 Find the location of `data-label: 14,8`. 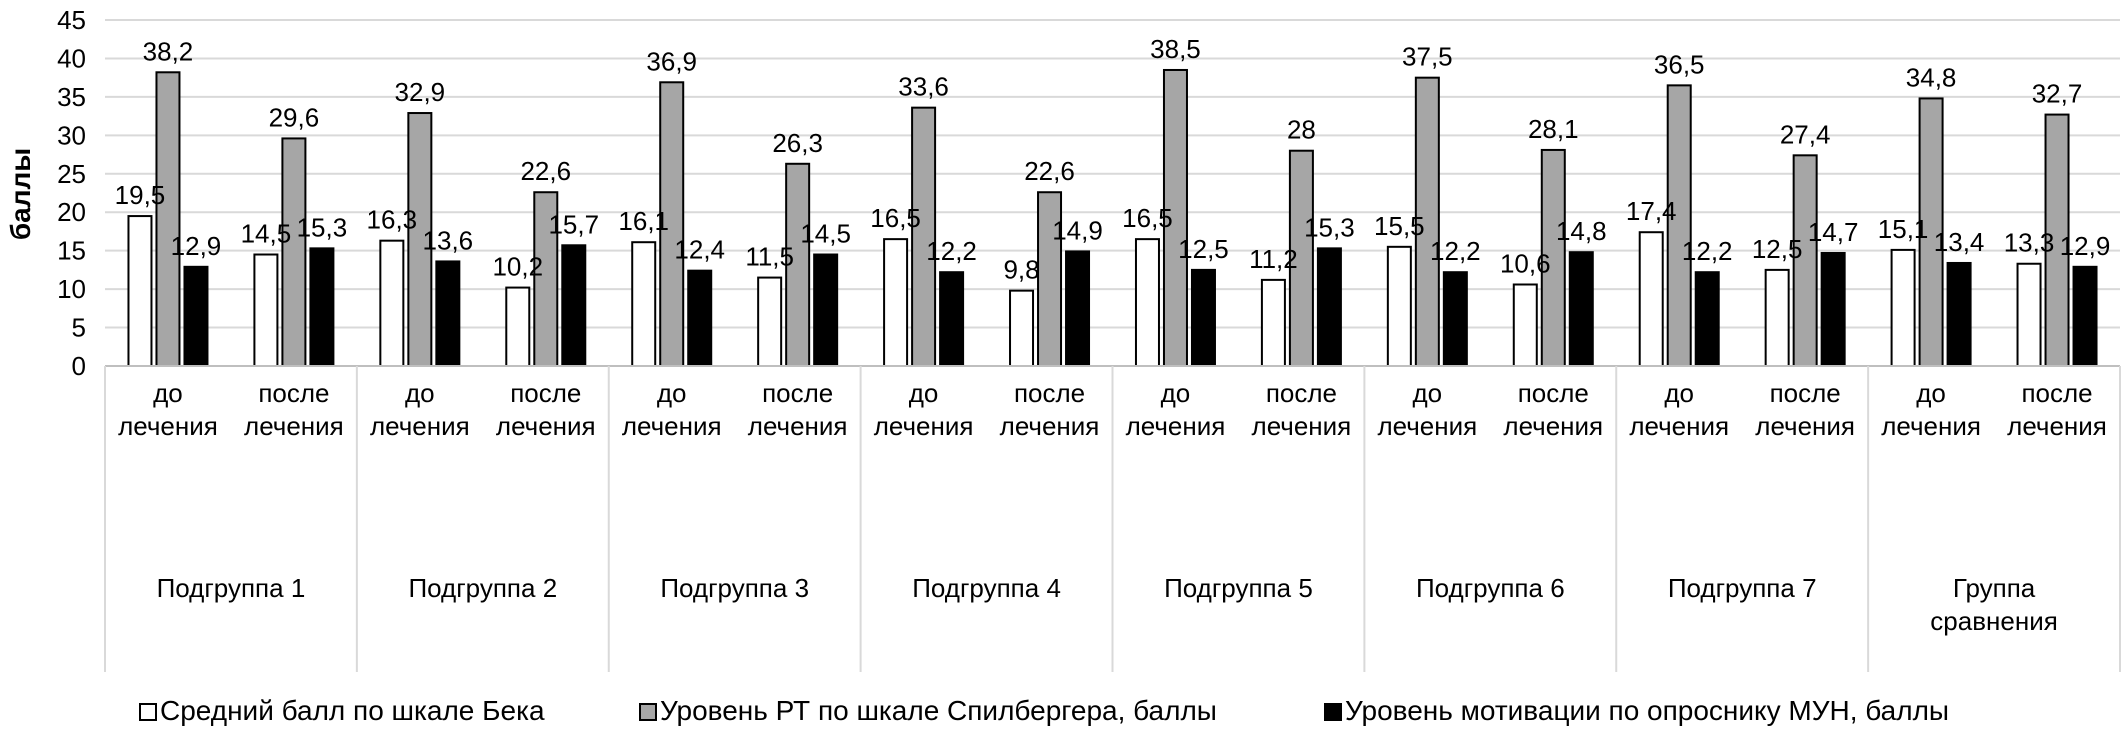

data-label: 14,8 is located at coordinates (1581, 231).